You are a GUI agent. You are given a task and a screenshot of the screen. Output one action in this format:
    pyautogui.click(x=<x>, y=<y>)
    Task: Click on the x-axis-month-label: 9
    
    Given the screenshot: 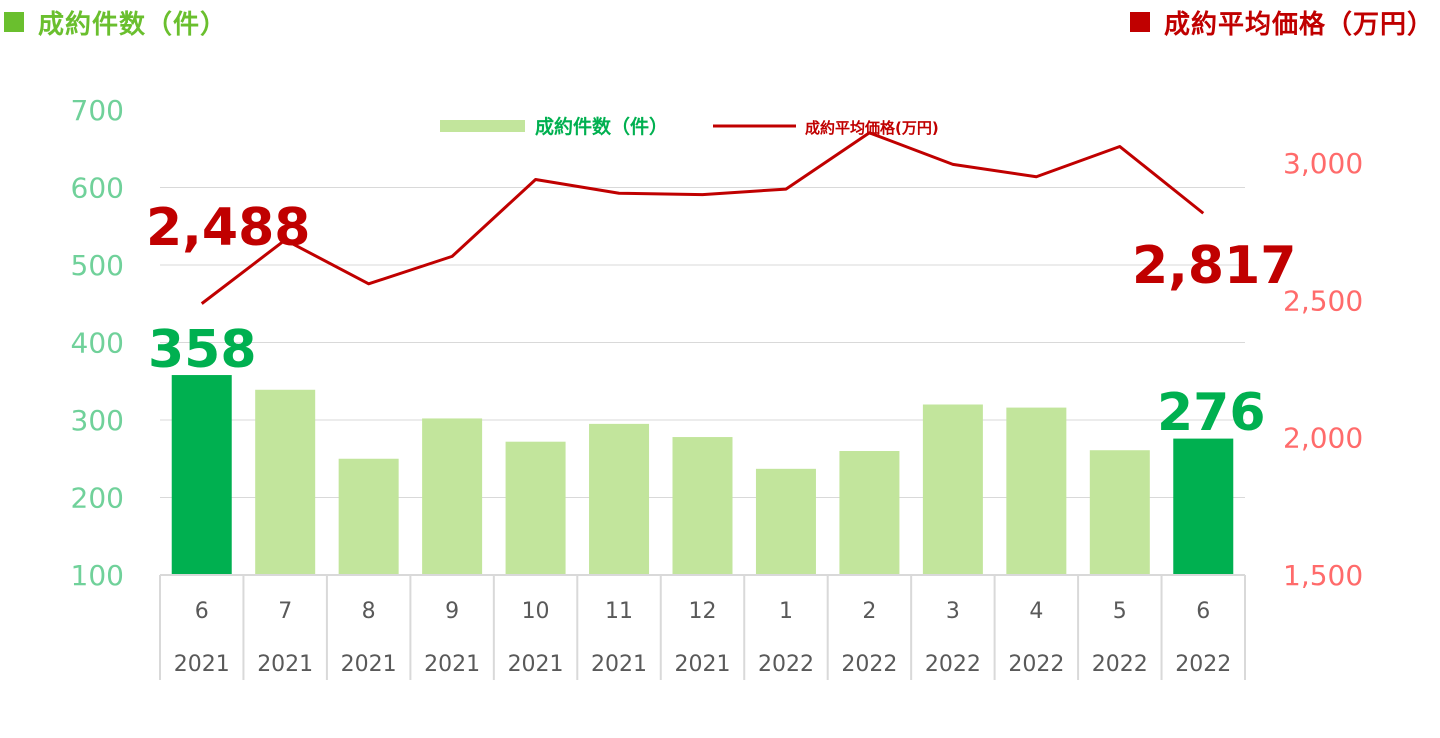 What is the action you would take?
    pyautogui.click(x=452, y=611)
    